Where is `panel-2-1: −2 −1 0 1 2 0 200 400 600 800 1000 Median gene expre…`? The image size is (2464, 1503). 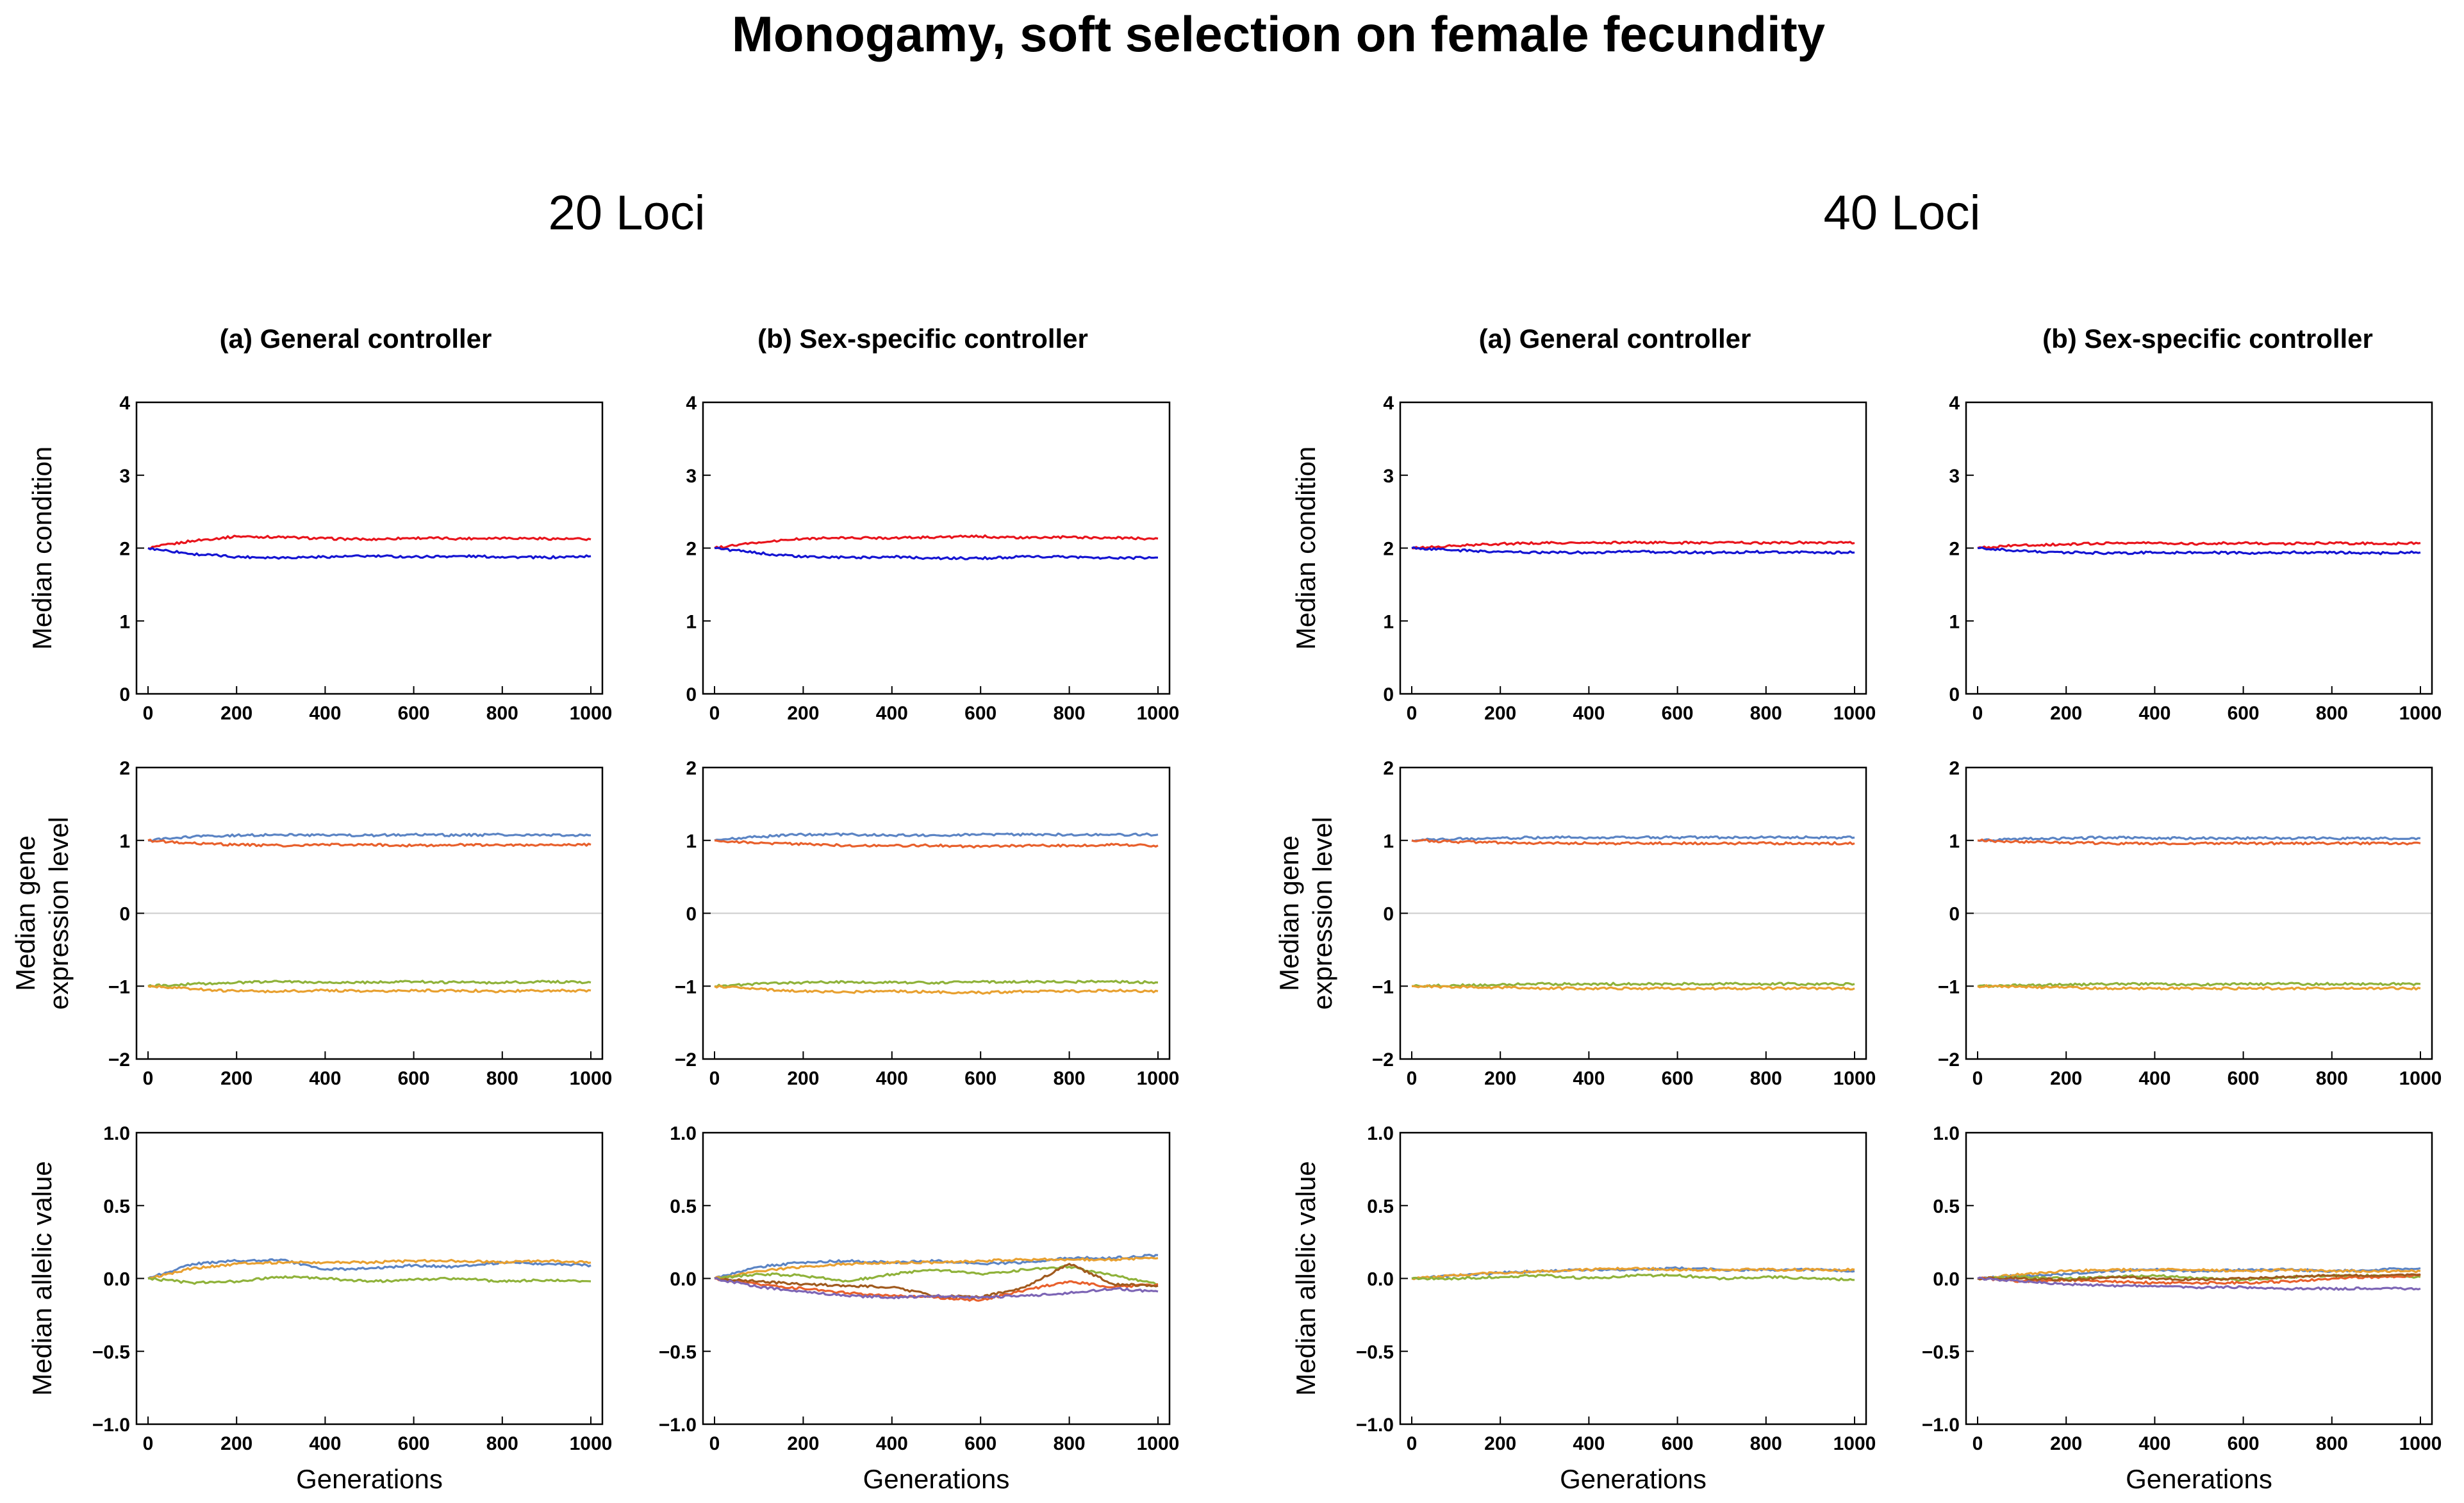 panel-2-1: −2 −1 0 1 2 0 200 400 600 800 1000 Median gene expre… is located at coordinates (311, 923).